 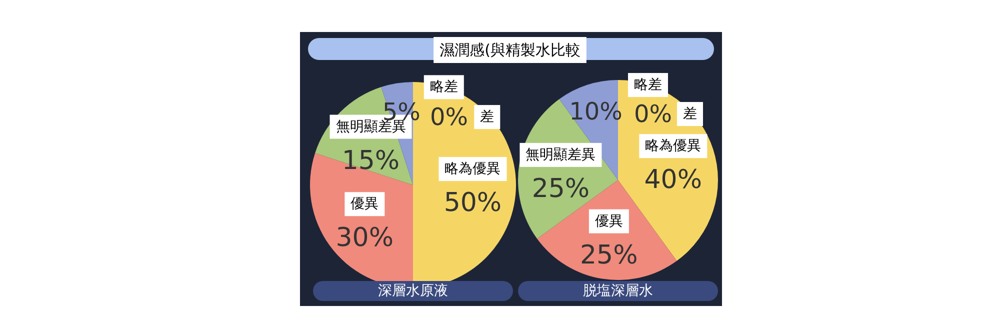 I want to click on slice-label: 無明顯差異, so click(x=561, y=154).